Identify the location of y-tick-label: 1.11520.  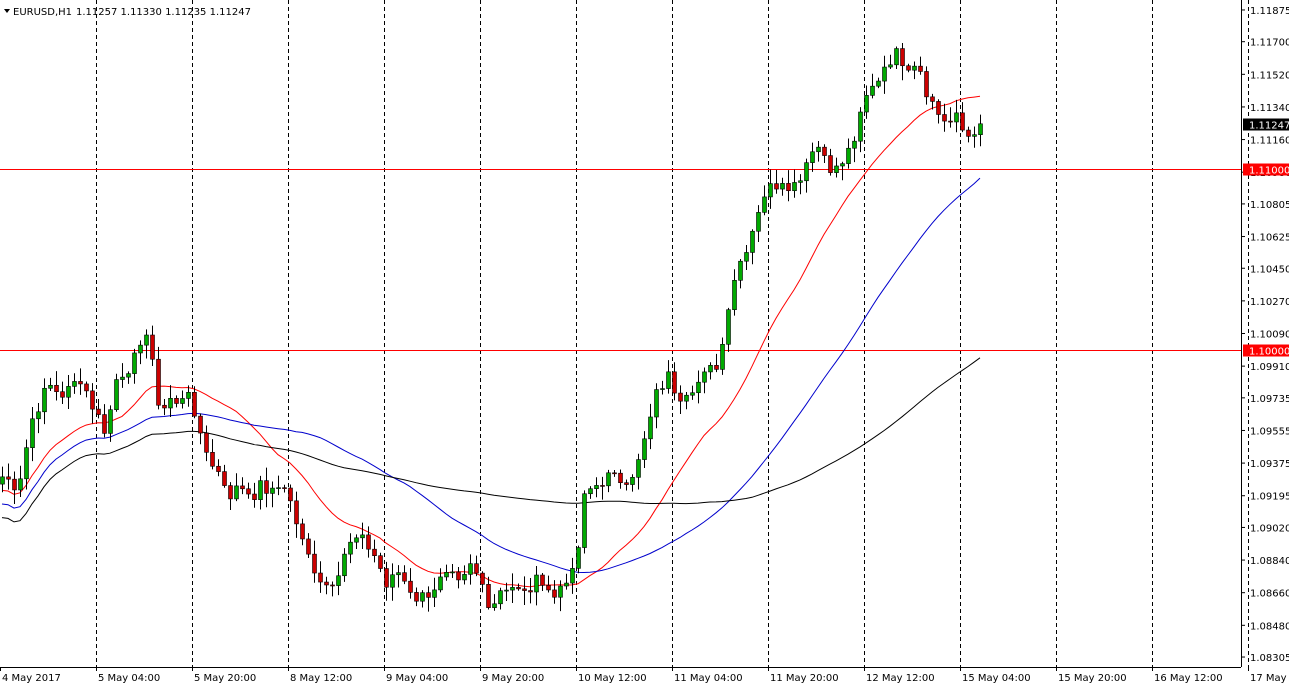
(1269, 75).